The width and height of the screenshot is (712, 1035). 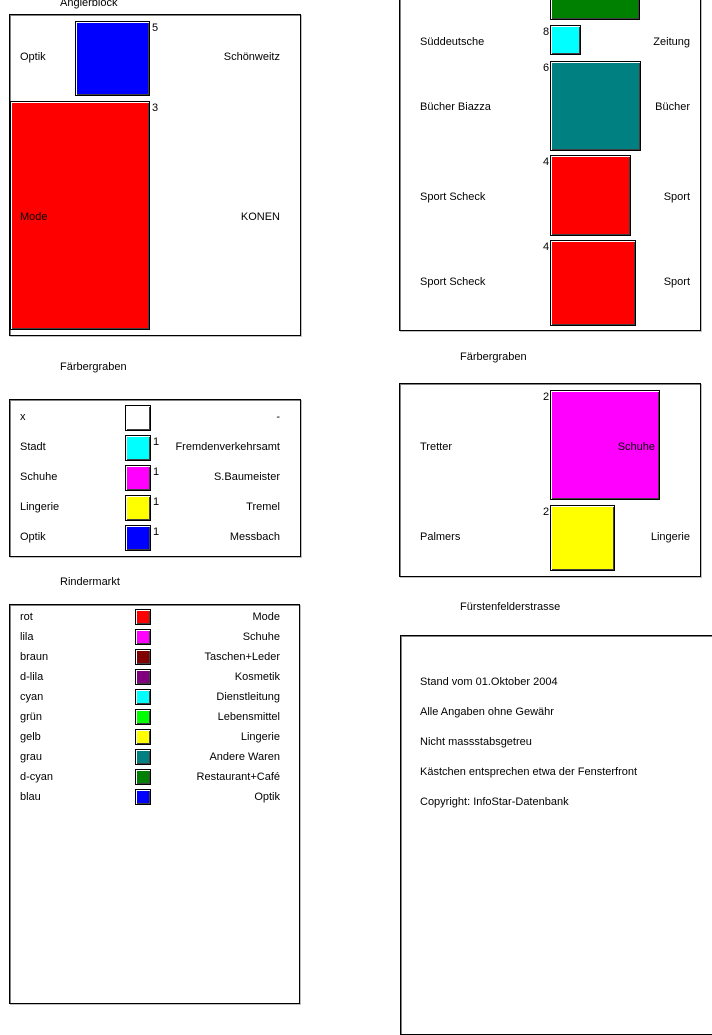 What do you see at coordinates (30, 797) in the screenshot?
I see `legend-color-name: blau` at bounding box center [30, 797].